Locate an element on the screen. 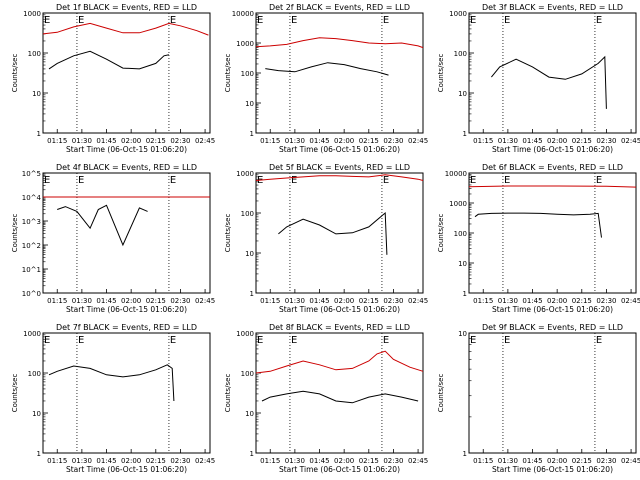 The image size is (640, 480). y-tick-label: 10^3 is located at coordinates (31, 222).